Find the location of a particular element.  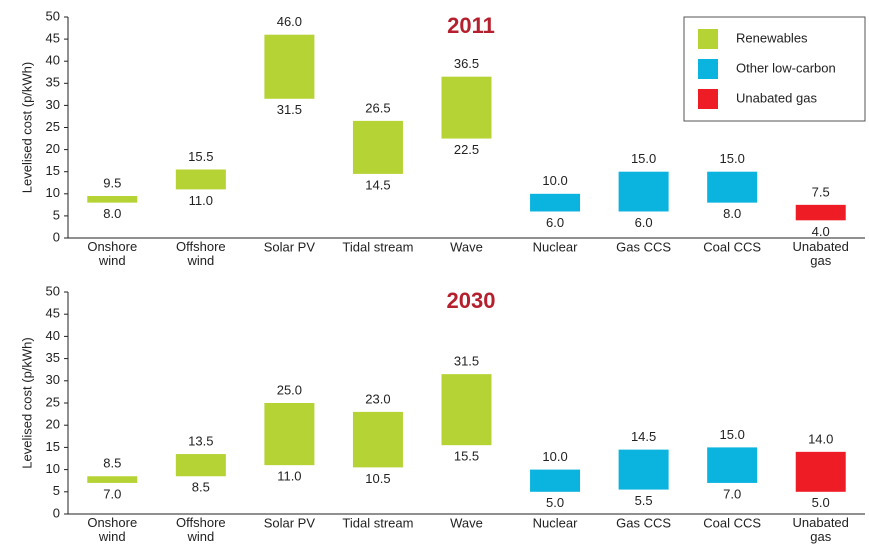

high-label: 23.0 is located at coordinates (377, 398).